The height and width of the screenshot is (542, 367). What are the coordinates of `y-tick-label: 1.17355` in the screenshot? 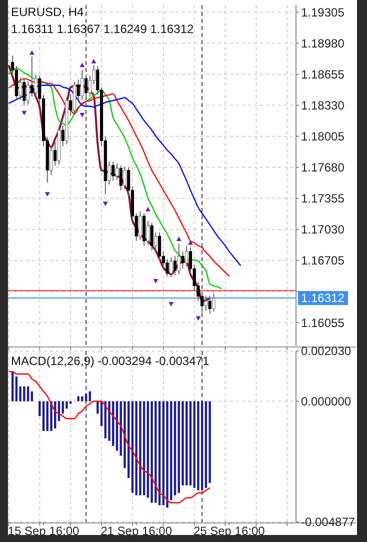 It's located at (323, 199).